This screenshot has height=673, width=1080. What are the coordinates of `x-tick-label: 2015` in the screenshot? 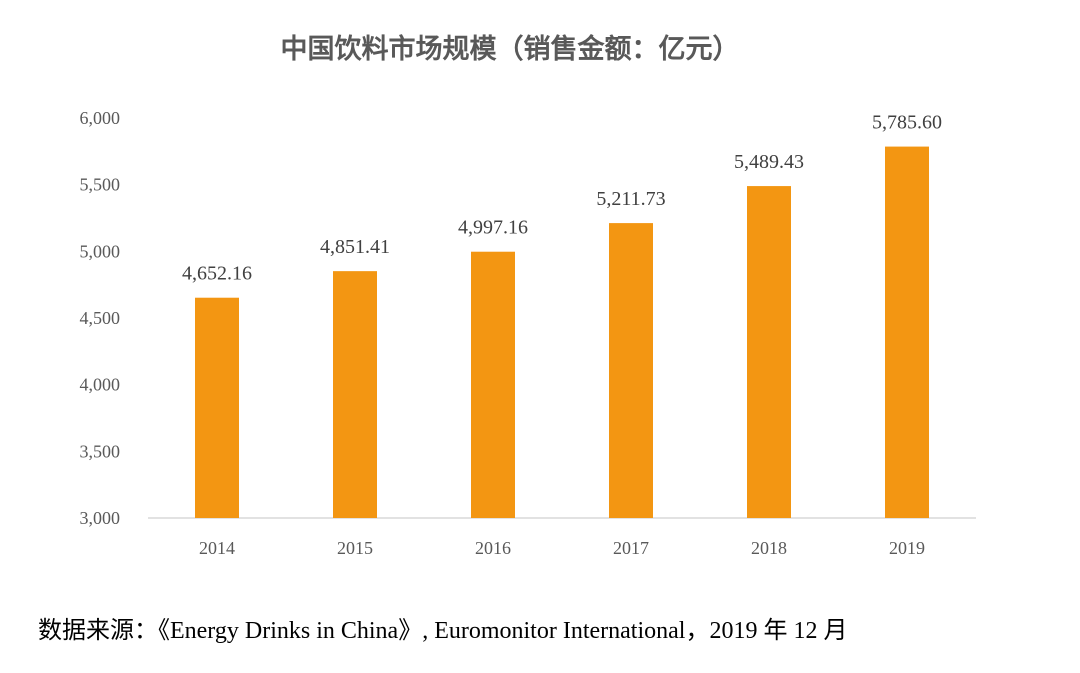 It's located at (355, 548).